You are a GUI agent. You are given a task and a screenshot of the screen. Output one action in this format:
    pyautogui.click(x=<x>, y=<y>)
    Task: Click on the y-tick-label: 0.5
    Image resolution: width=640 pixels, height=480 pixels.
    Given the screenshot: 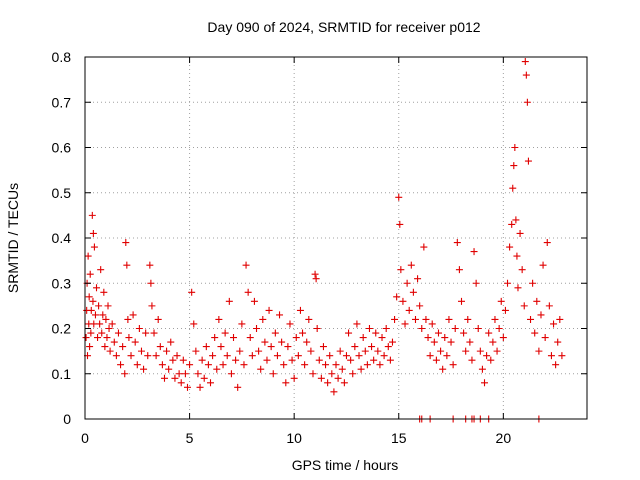 What is the action you would take?
    pyautogui.click(x=62, y=193)
    